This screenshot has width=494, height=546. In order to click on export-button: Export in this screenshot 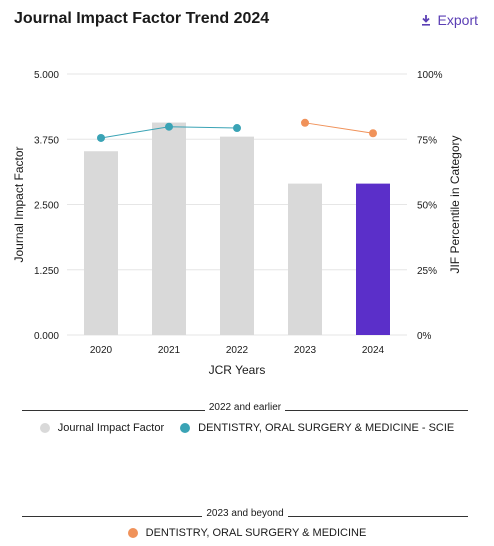, I will do `click(449, 20)`.